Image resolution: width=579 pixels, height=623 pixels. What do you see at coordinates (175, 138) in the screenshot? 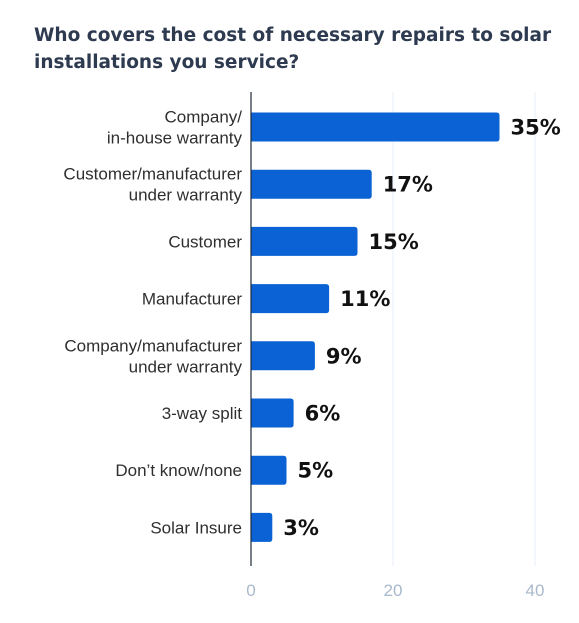
I see `category-label-line: in-house warranty` at bounding box center [175, 138].